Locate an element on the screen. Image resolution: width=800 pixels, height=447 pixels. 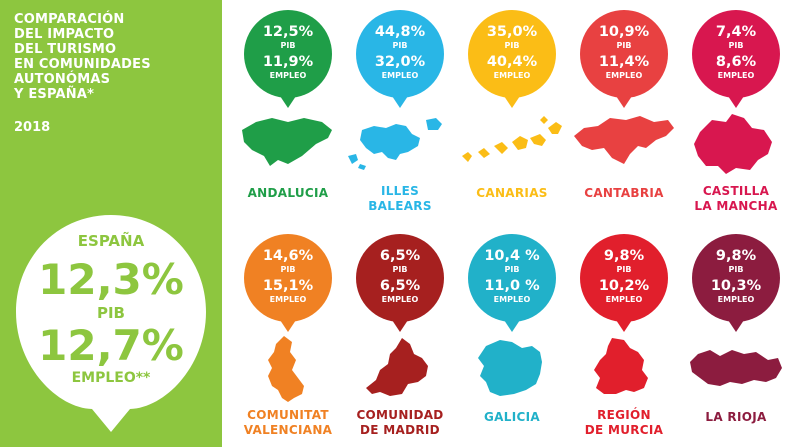
empleo-value: 10,3% is located at coordinates (736, 286).